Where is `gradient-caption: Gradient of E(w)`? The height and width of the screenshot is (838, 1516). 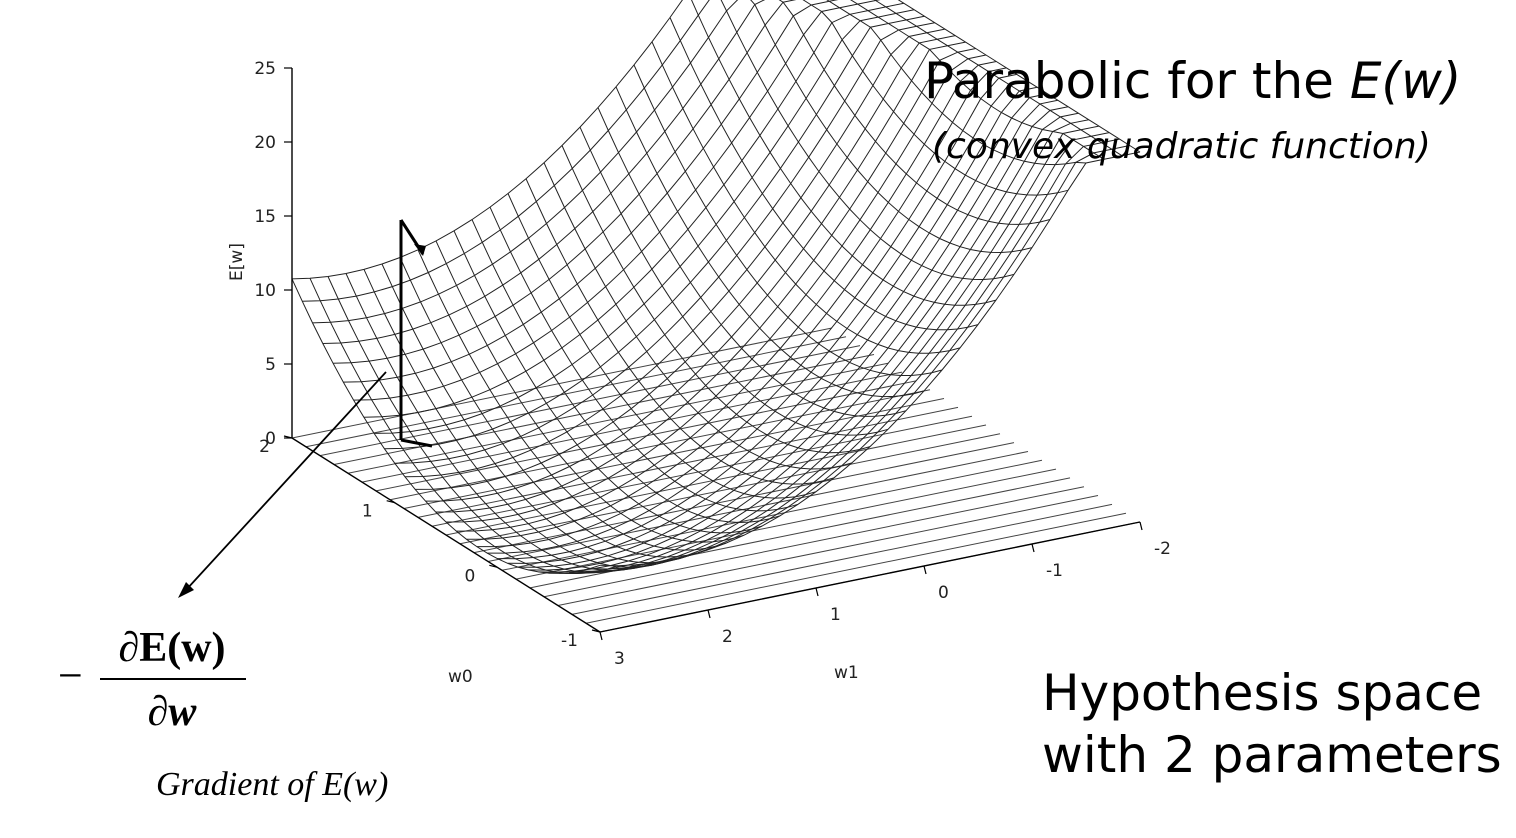
gradient-caption: Gradient of E(w) is located at coordinates (272, 784).